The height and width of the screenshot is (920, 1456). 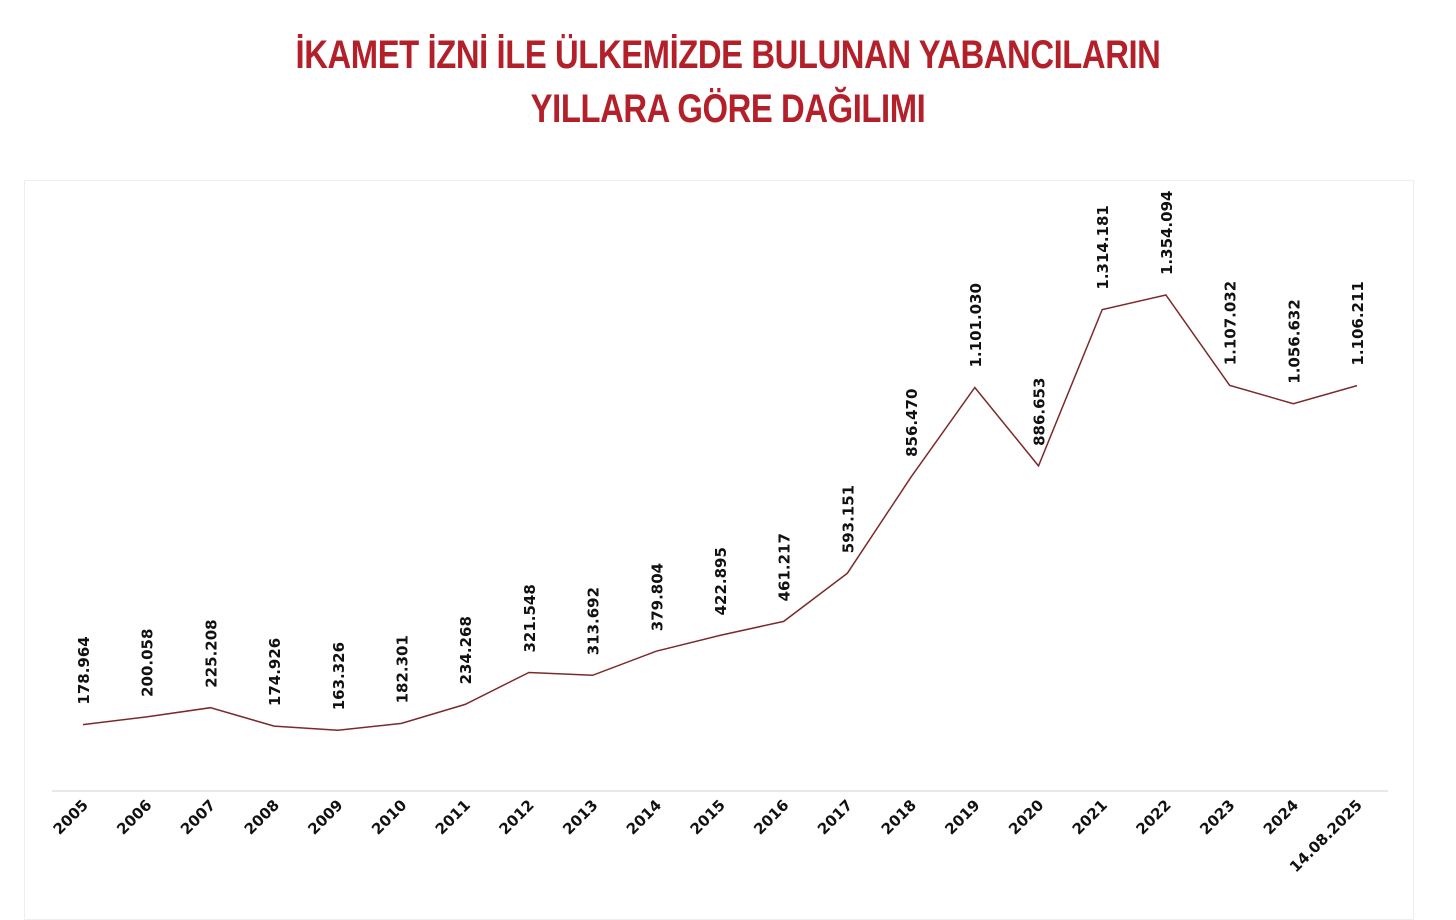 What do you see at coordinates (708, 817) in the screenshot?
I see `x-tick-label: 2015` at bounding box center [708, 817].